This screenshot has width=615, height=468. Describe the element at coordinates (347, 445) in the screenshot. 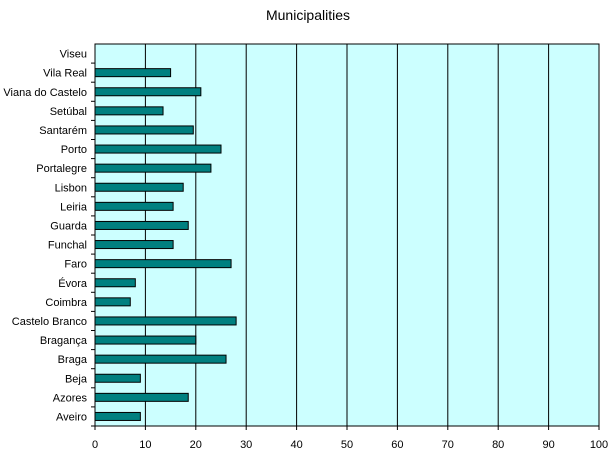

I see `x-tick-label: 50` at that location.